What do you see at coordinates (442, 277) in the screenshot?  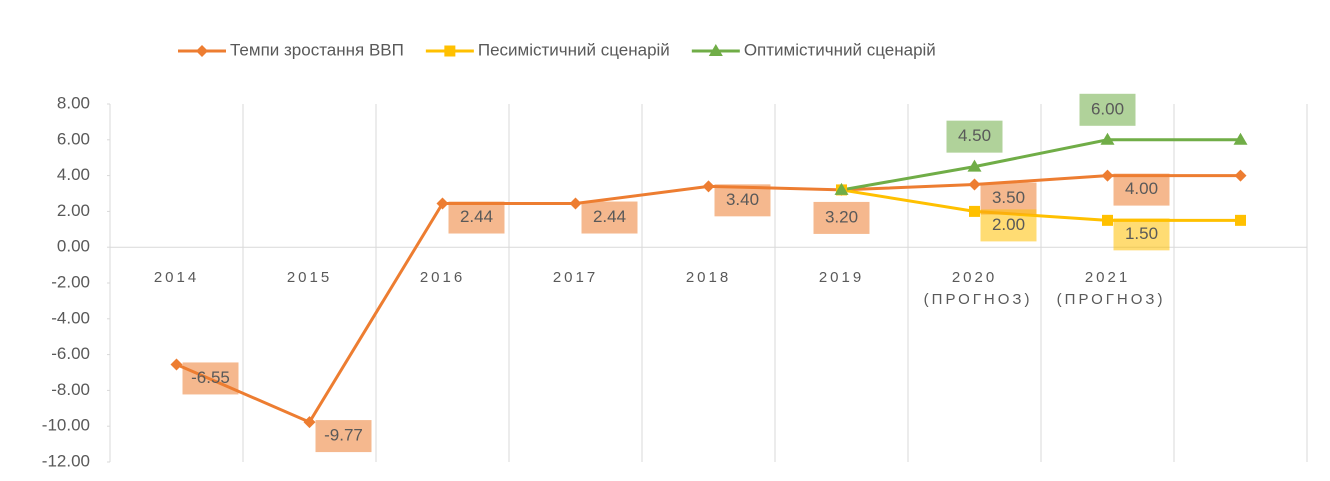 I see `x-tick-label: 2016` at bounding box center [442, 277].